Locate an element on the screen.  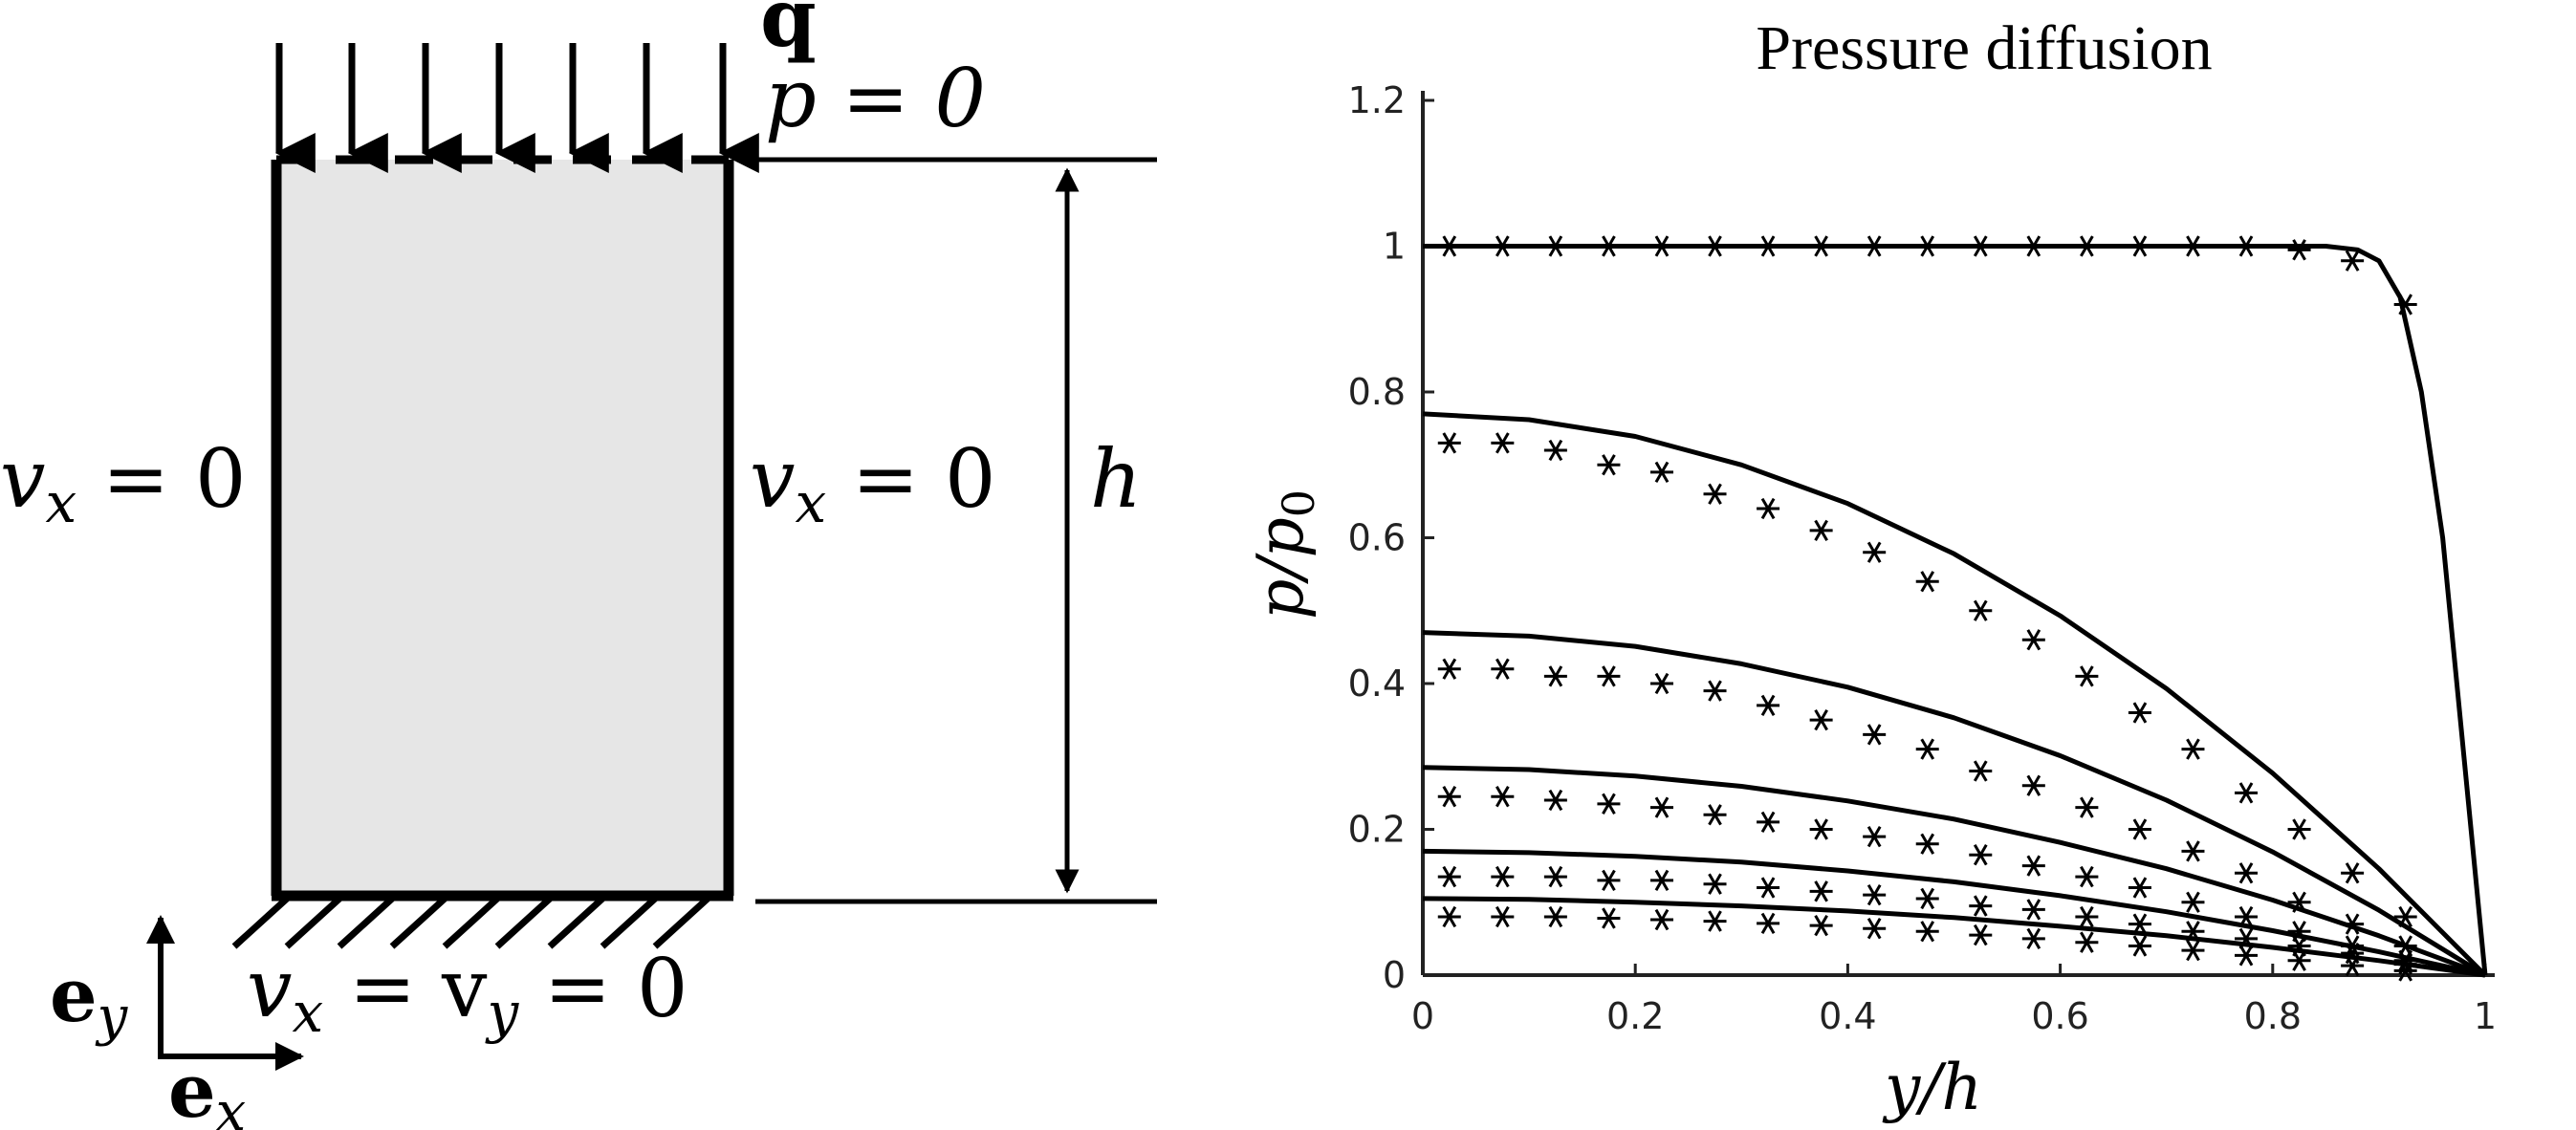
top-bc-label: p = 0 is located at coordinates (875, 99).